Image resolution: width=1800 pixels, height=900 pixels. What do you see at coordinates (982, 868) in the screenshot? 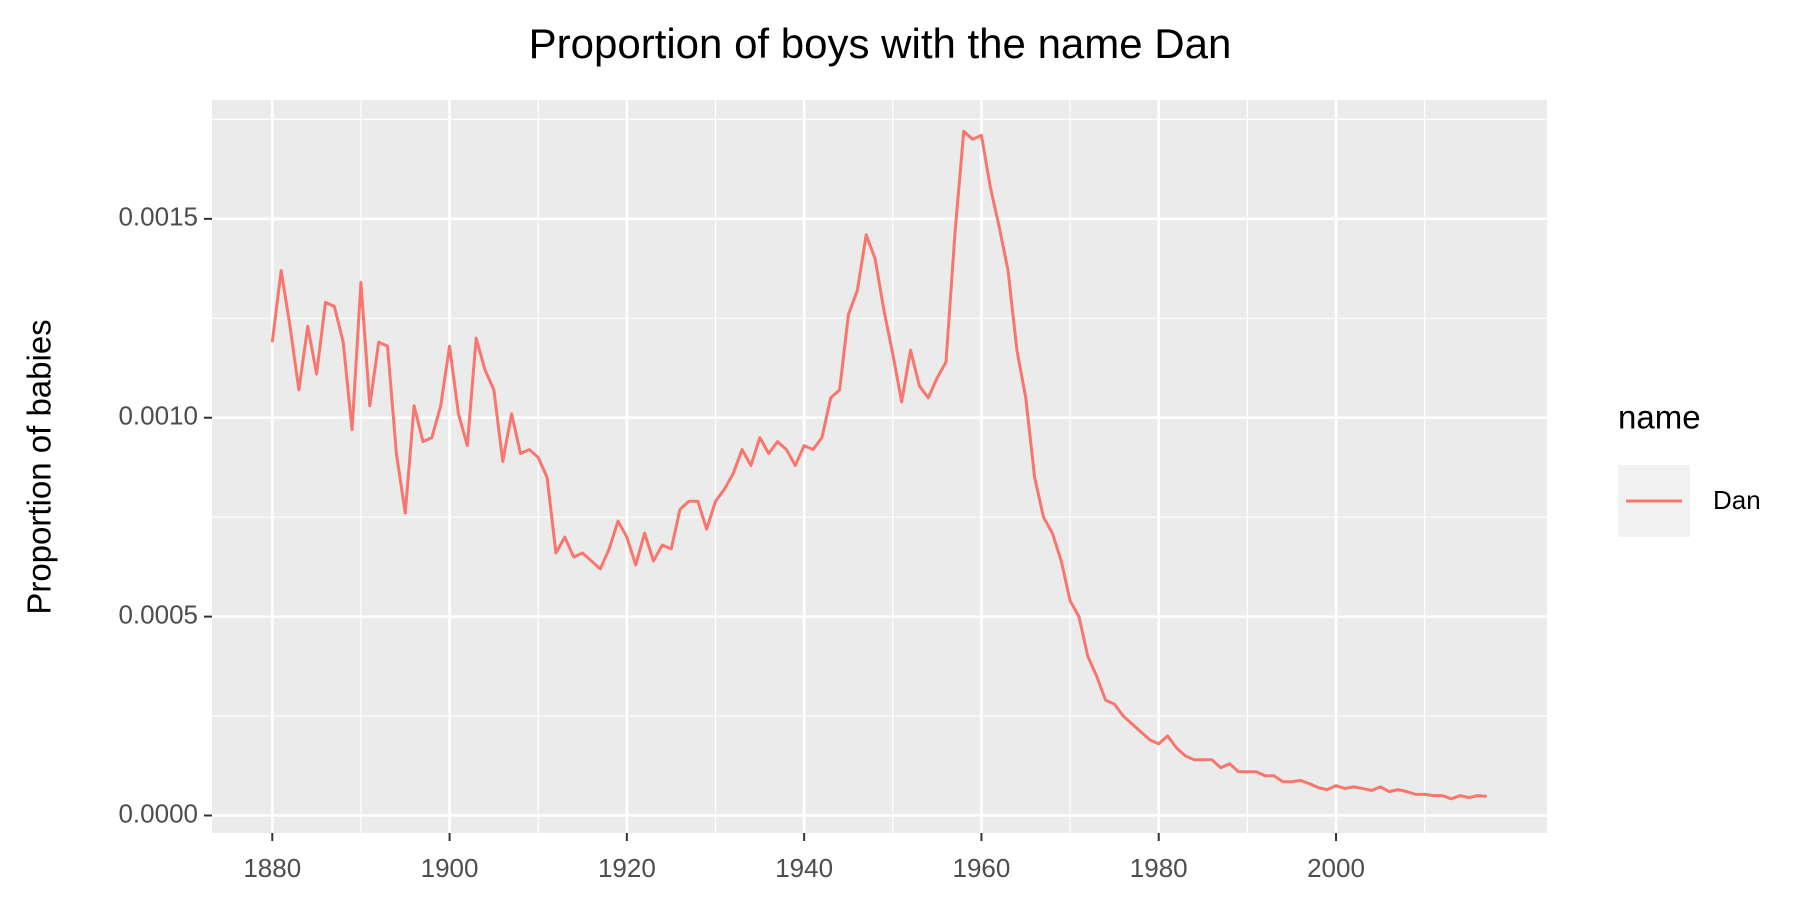
I see `x-tick-label: 1960` at bounding box center [982, 868].